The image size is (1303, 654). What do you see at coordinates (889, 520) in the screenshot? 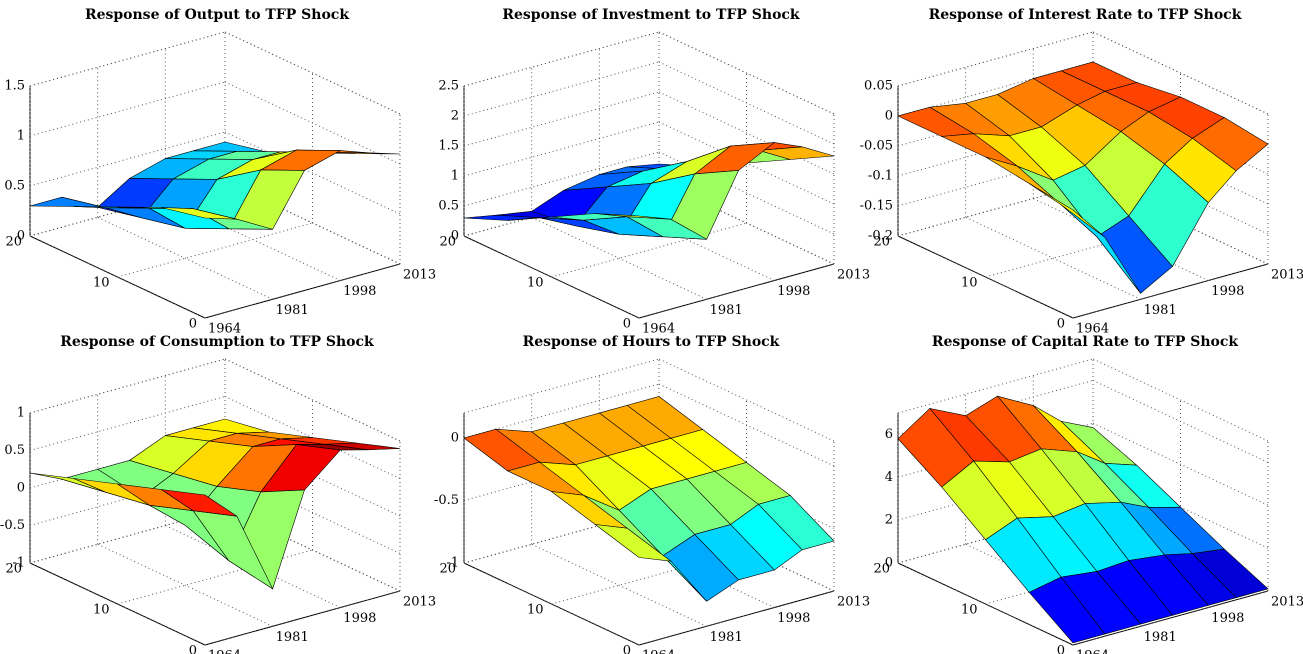
I see `z-tick-label: 2` at bounding box center [889, 520].